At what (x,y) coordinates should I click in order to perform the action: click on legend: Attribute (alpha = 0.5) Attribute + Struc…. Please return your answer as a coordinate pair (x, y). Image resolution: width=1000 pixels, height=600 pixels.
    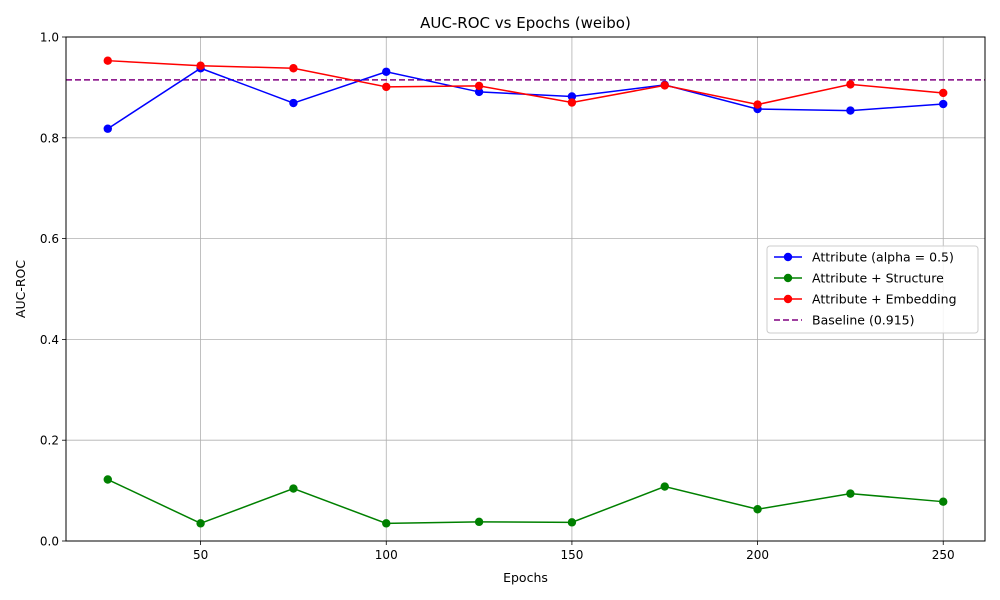
    Looking at the image, I should click on (872, 289).